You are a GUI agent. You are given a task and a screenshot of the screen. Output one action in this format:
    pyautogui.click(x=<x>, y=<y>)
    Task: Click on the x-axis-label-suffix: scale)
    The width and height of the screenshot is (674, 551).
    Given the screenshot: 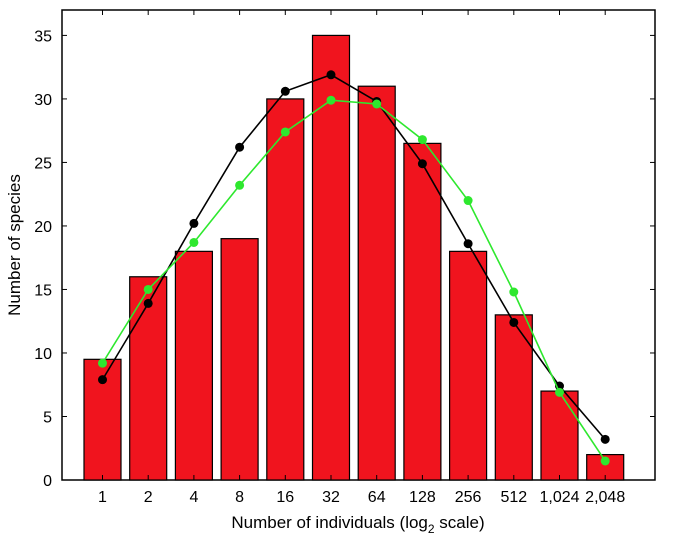 What is the action you would take?
    pyautogui.click(x=460, y=522)
    